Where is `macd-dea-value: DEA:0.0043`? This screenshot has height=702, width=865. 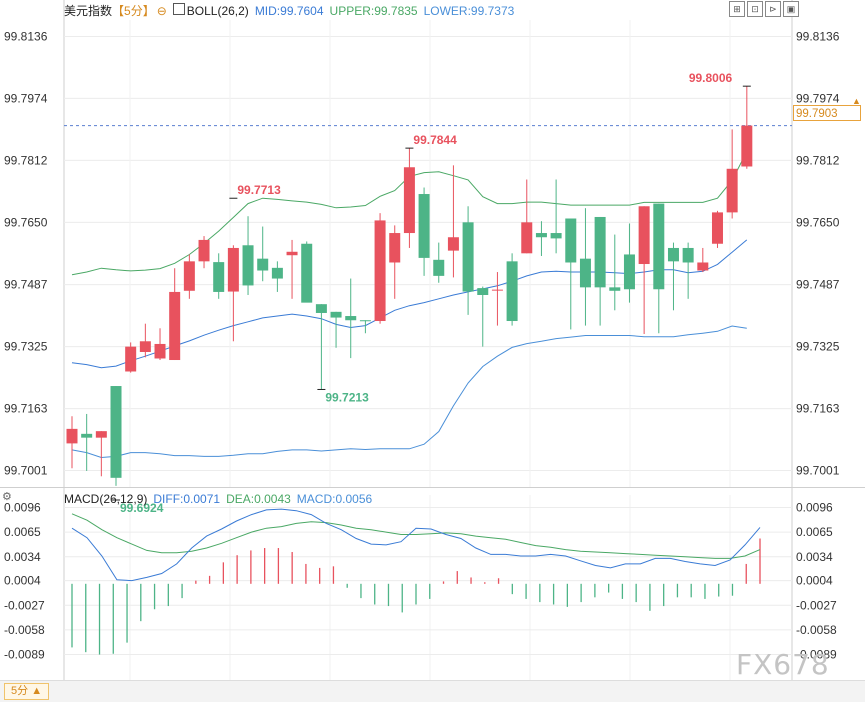 macd-dea-value: DEA:0.0043 is located at coordinates (258, 499).